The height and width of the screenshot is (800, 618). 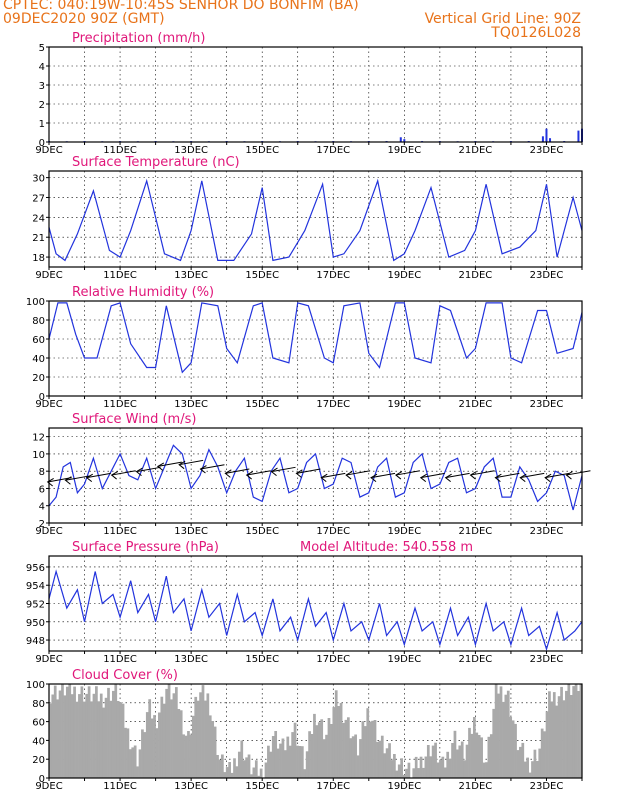 What do you see at coordinates (476, 659) in the screenshot?
I see `xtick-pres: 21DEC` at bounding box center [476, 659].